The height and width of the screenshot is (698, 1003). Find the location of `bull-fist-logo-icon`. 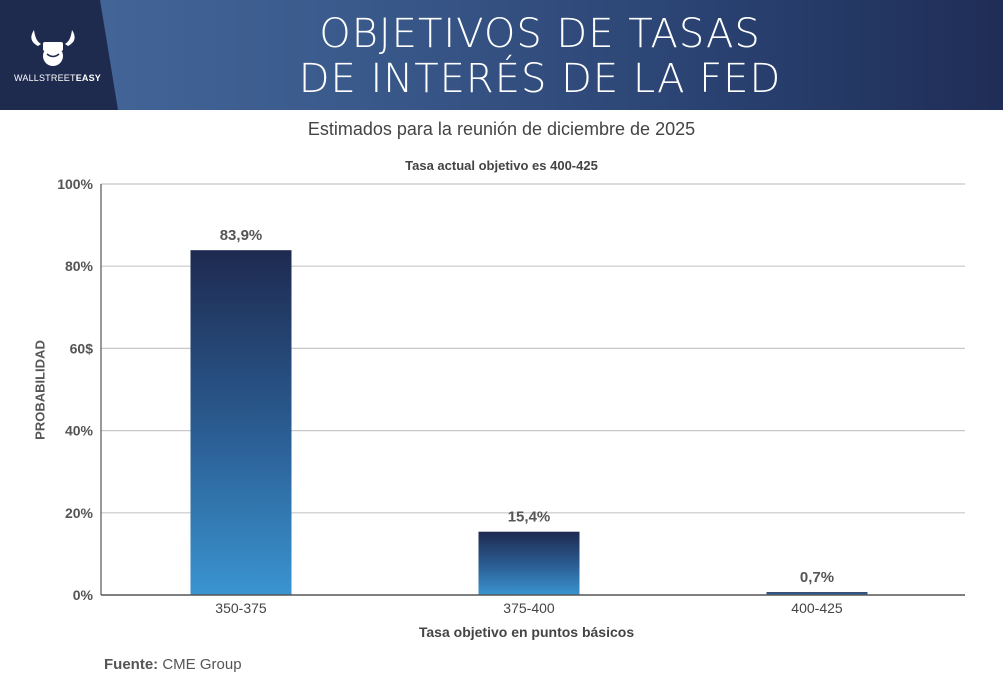

bull-fist-logo-icon is located at coordinates (53, 48).